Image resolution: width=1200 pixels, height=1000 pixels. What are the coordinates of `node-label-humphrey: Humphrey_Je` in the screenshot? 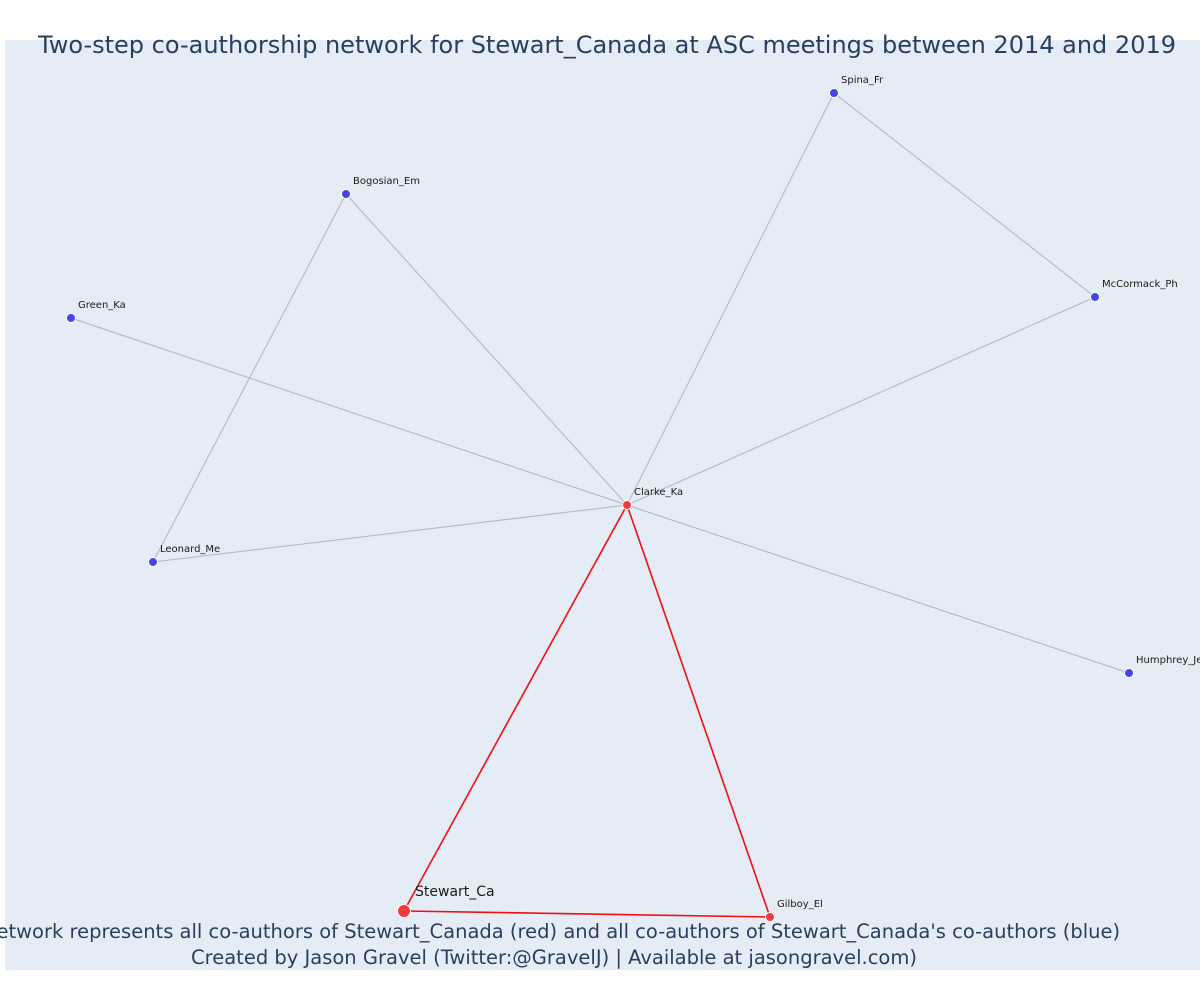 It's located at (1168, 660).